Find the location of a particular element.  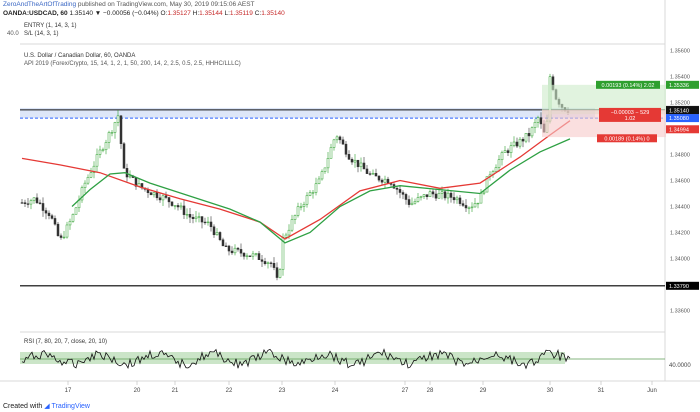

sl-indicator-label: S/L (14, 3, 1) is located at coordinates (41, 34).